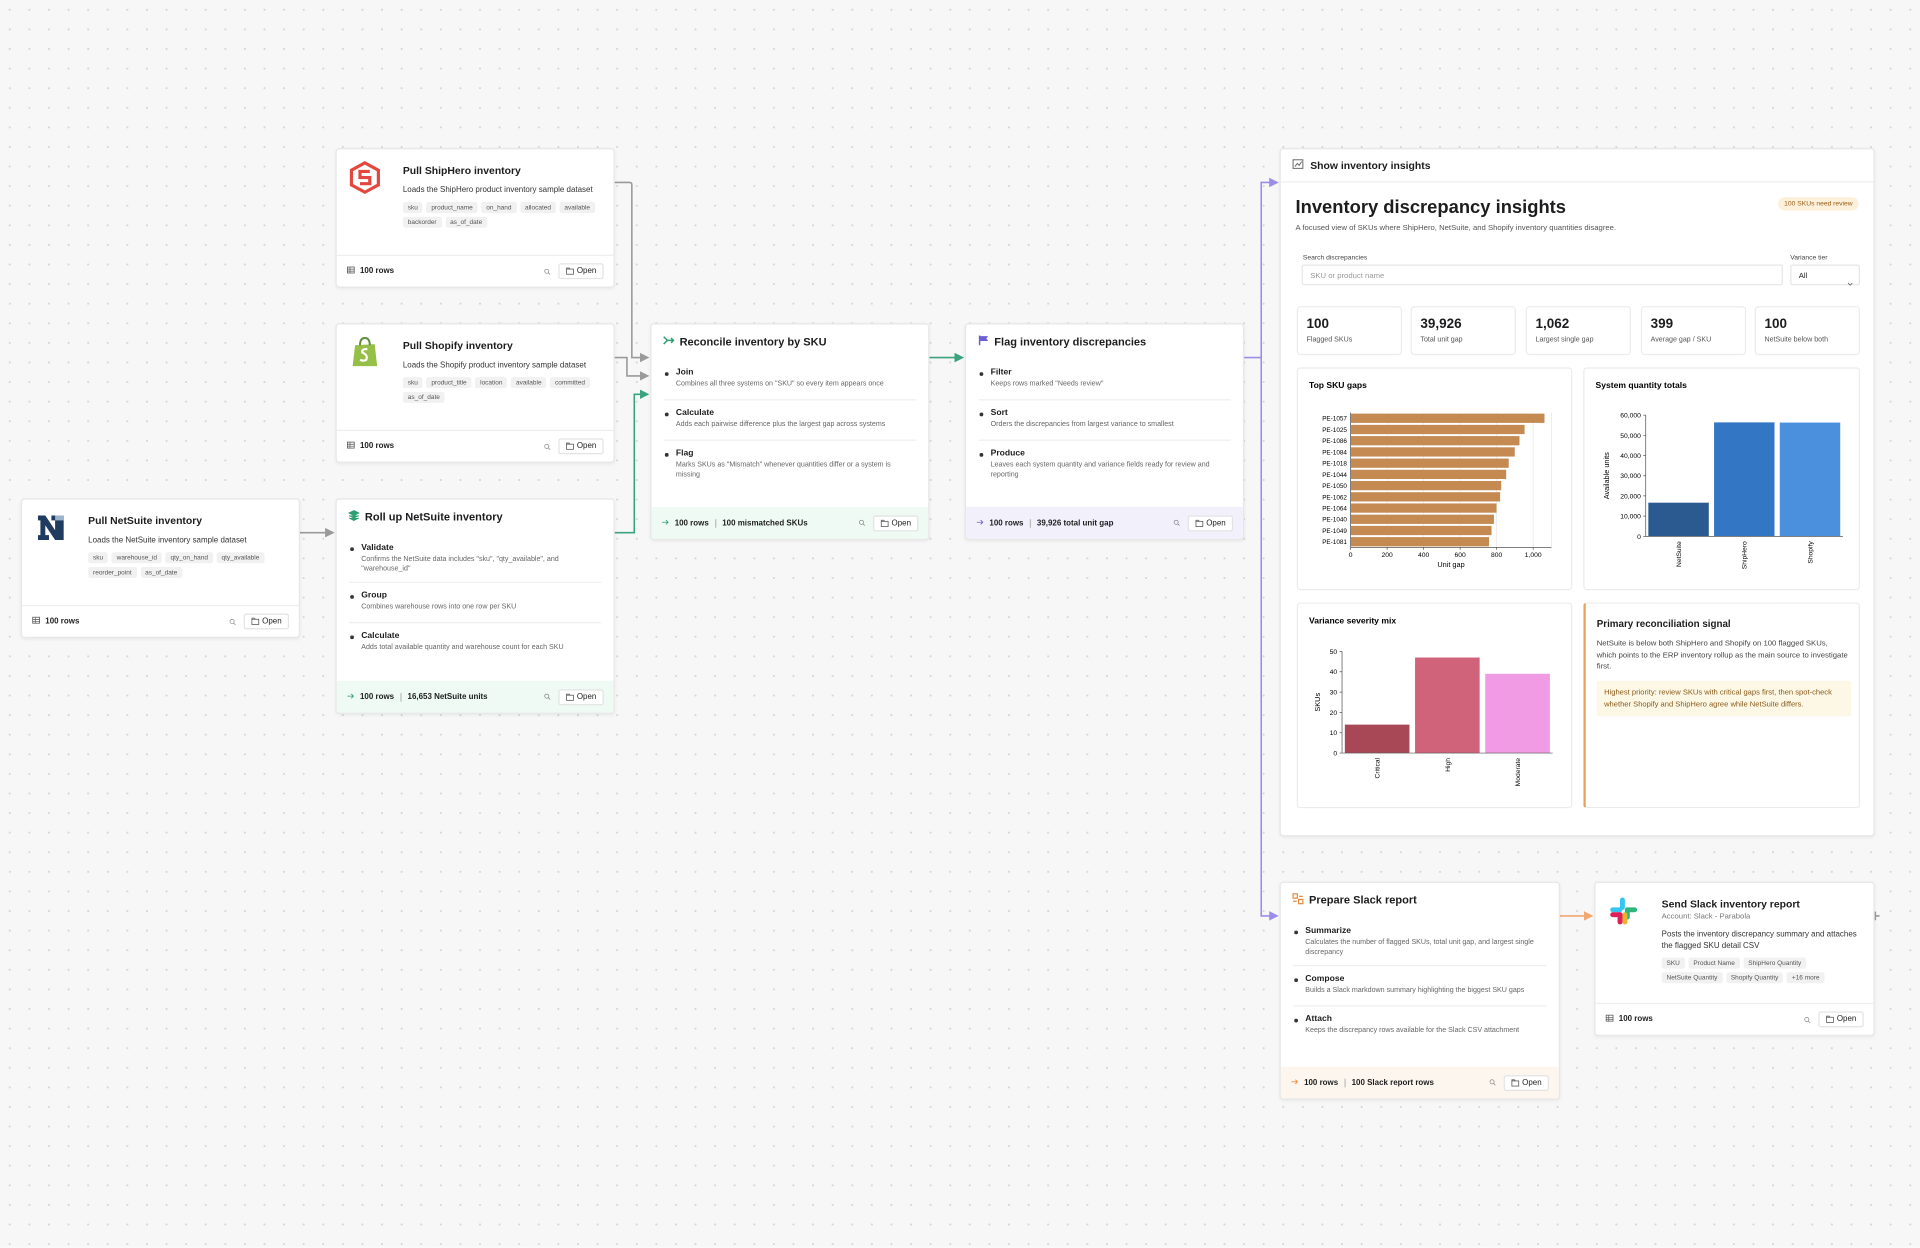  I want to click on x-tick-label: 800, so click(1496, 555).